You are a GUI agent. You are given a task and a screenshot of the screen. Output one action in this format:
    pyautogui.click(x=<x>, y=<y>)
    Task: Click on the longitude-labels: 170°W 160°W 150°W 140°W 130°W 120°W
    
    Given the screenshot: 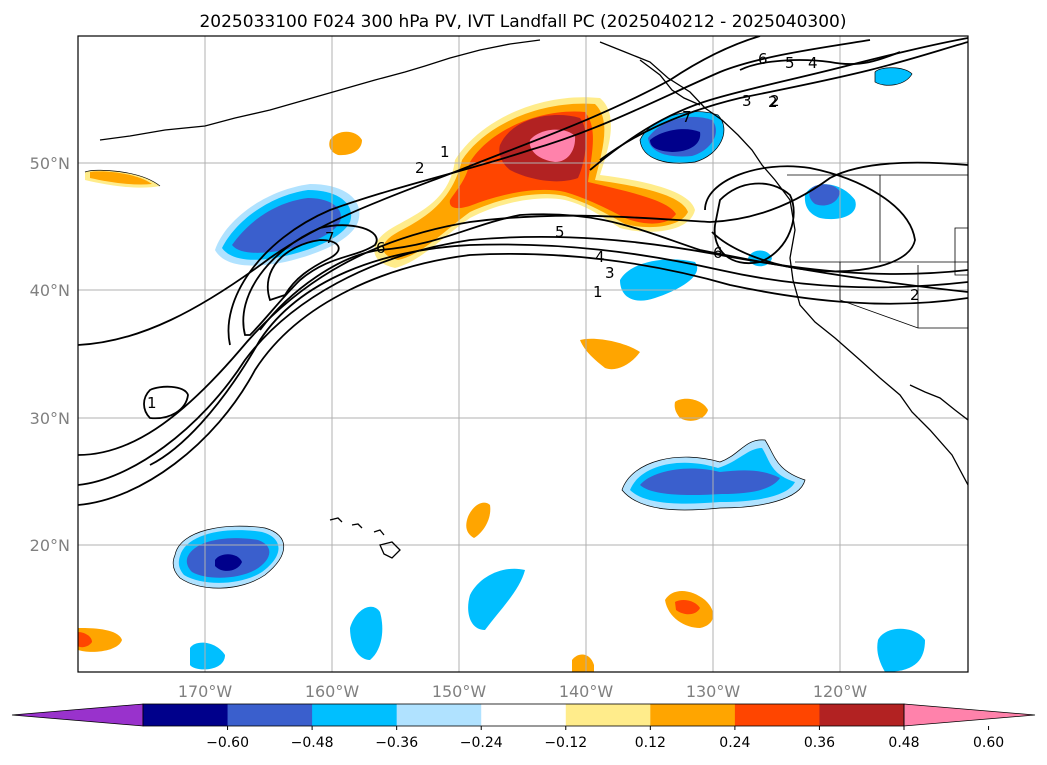 What is the action you would take?
    pyautogui.click(x=523, y=691)
    